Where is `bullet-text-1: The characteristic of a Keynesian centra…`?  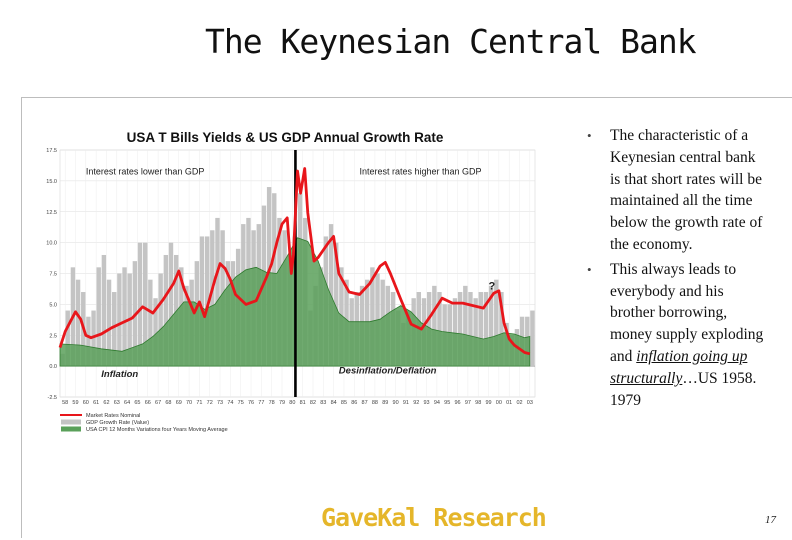 bullet-text-1: The characteristic of a Keynesian centra… is located at coordinates (686, 190).